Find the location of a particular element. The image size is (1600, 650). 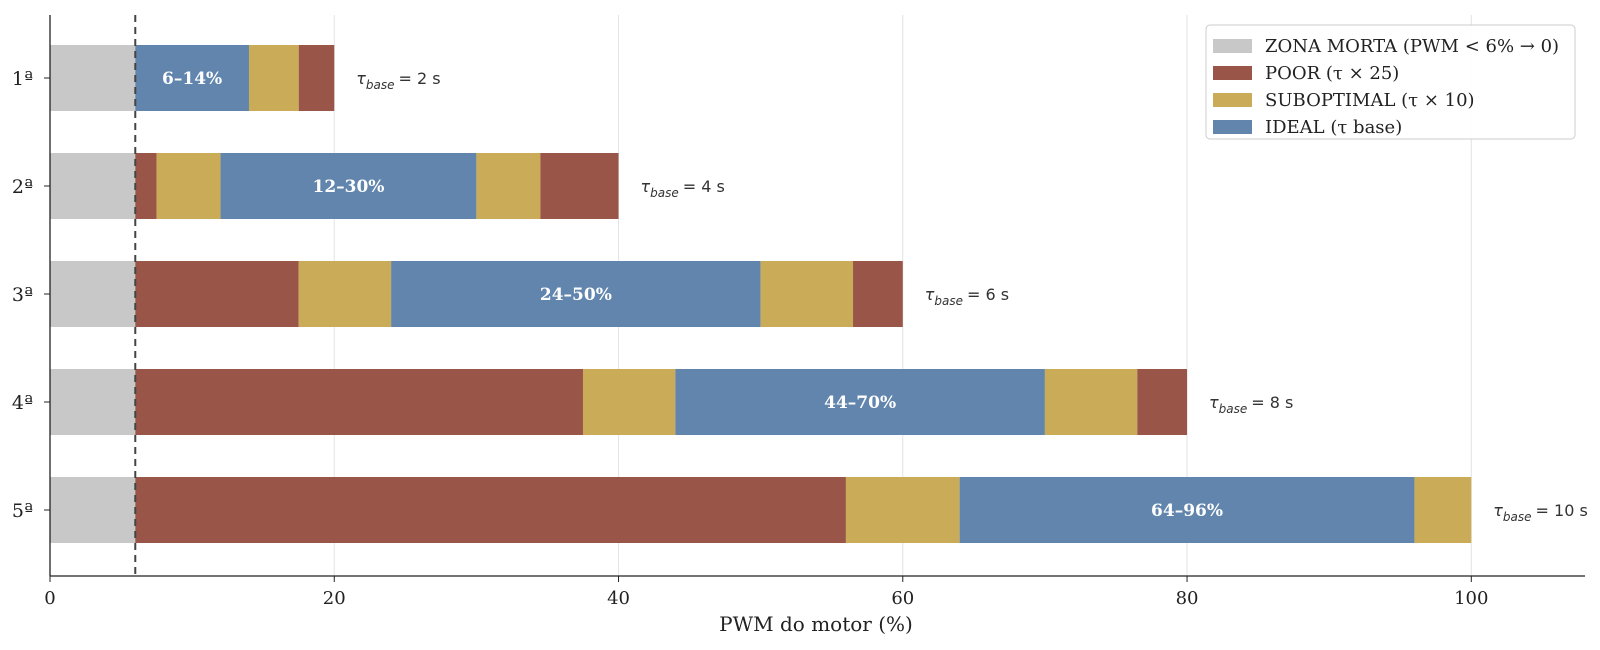

x-tick-label: 100 is located at coordinates (1471, 598).